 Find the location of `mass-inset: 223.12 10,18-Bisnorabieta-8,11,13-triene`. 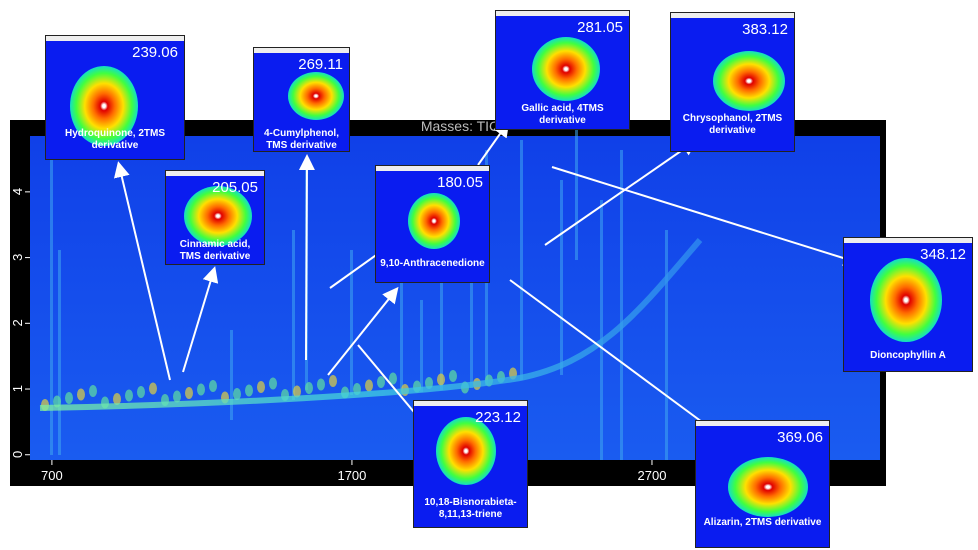

mass-inset: 223.12 10,18-Bisnorabieta-8,11,13-triene is located at coordinates (470, 464).